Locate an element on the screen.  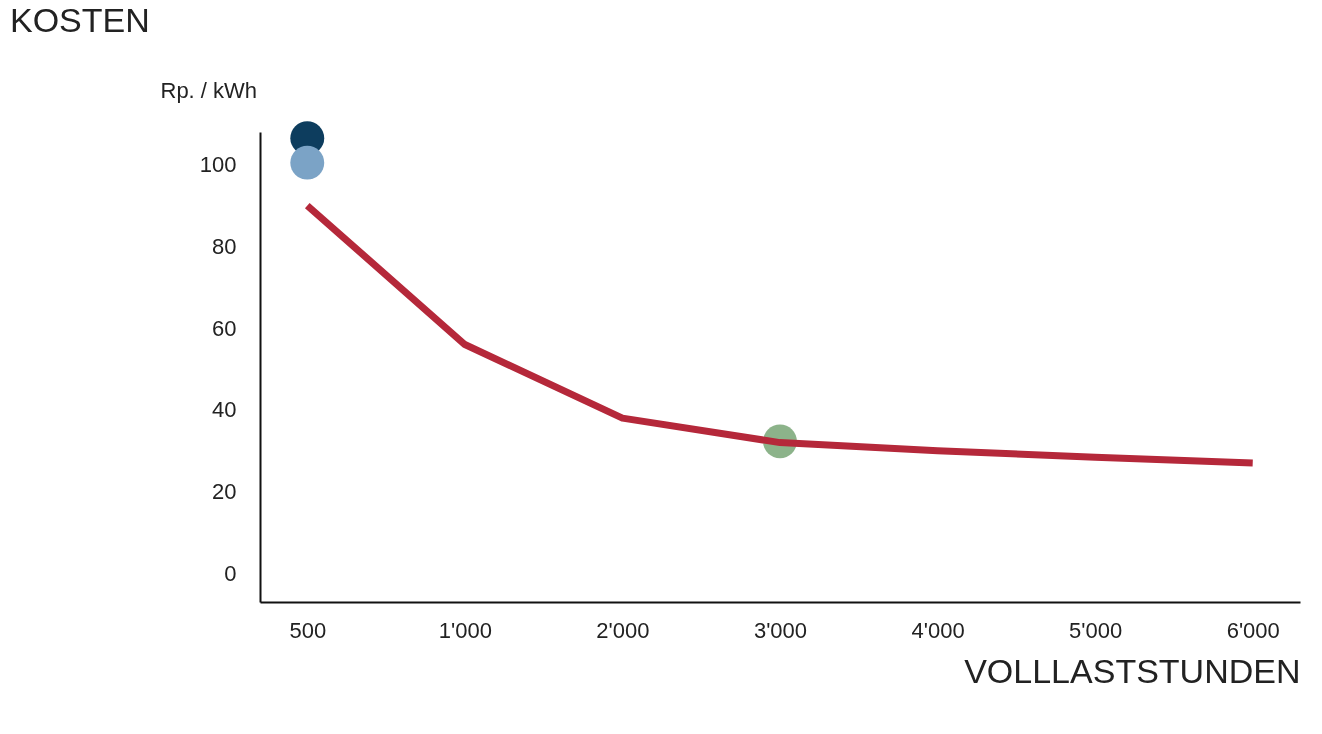
x-tick-label: 4'000 is located at coordinates (938, 630).